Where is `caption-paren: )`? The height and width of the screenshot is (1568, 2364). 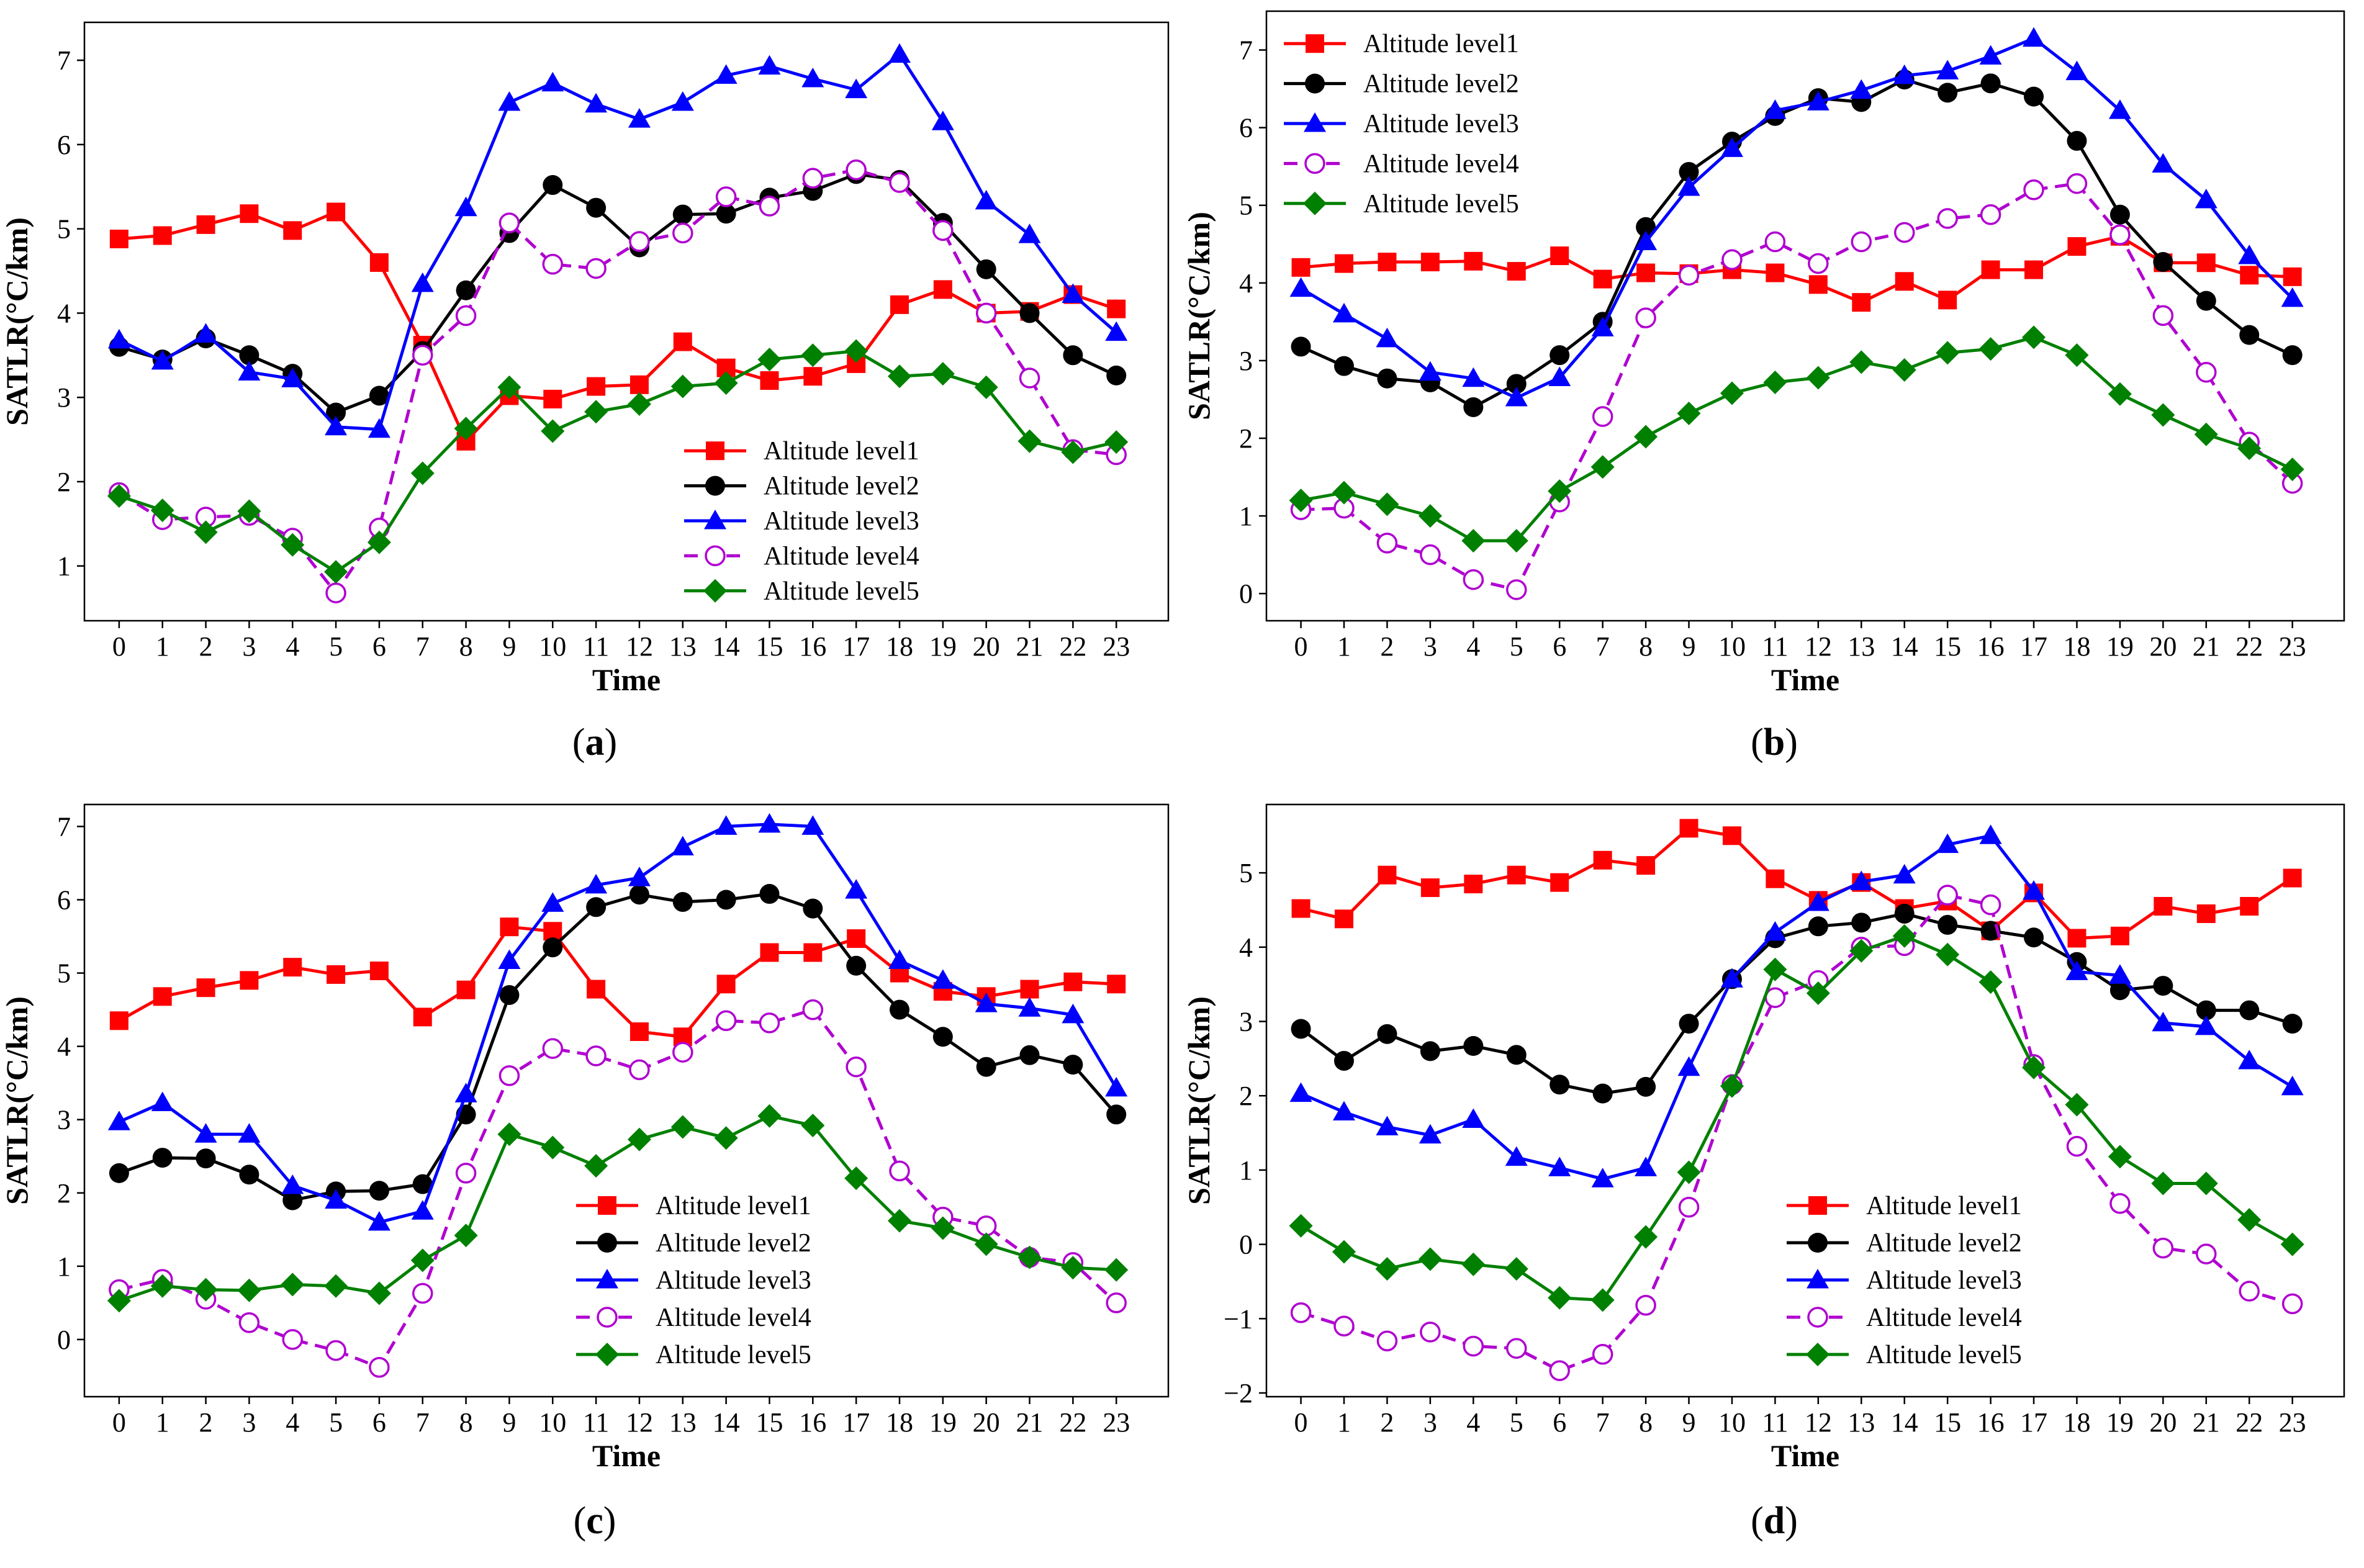 caption-paren: ) is located at coordinates (1791, 1521).